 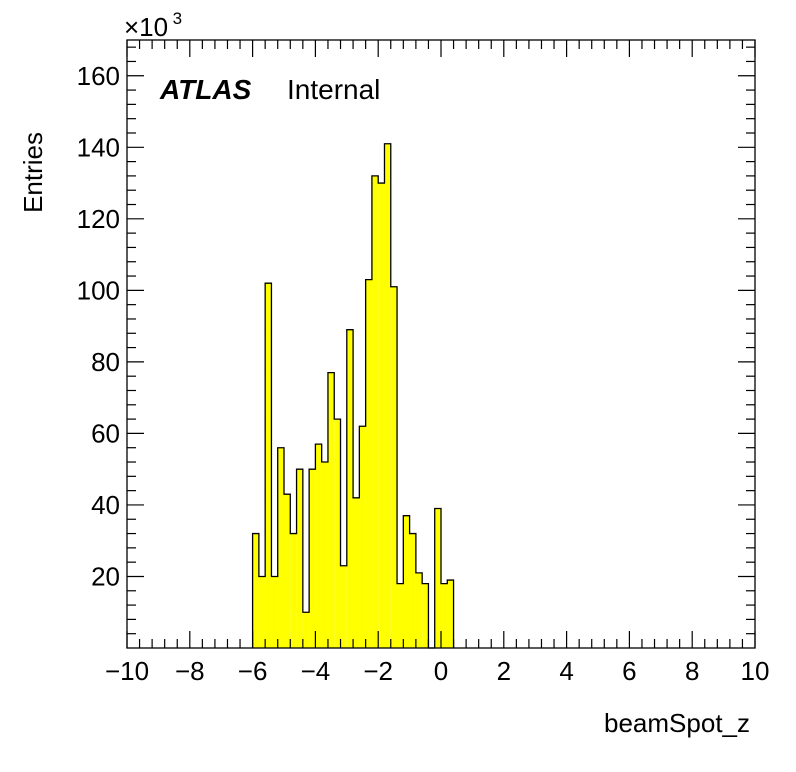 I want to click on x-tick-labels: −10 −8 −6 −4 −2 0 2 4 6 8 10, so click(x=437, y=671).